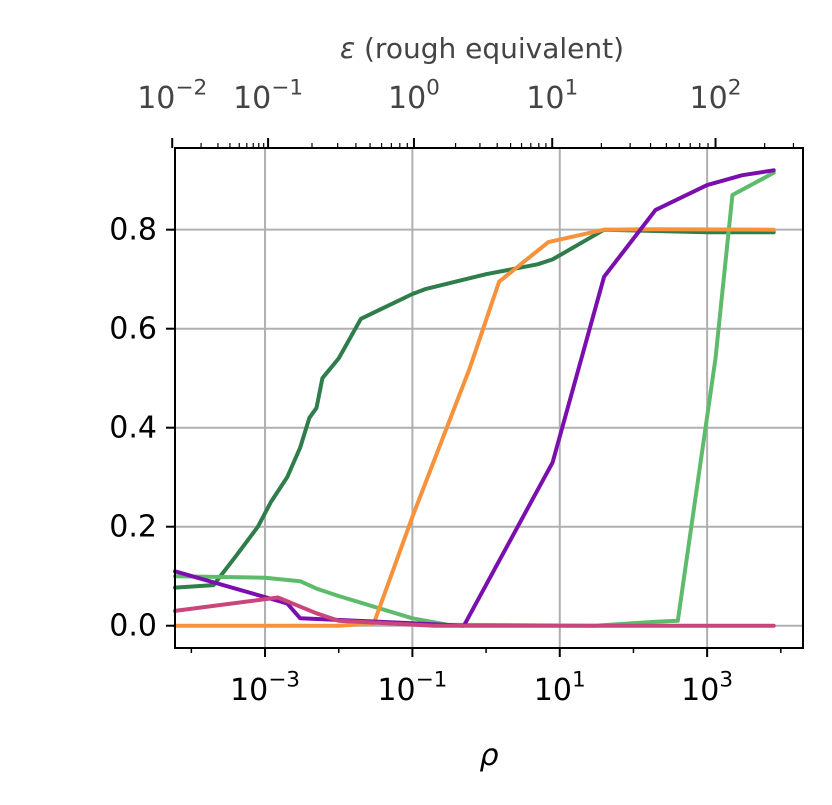 Image resolution: width=832 pixels, height=805 pixels. Describe the element at coordinates (249, 690) in the screenshot. I see `x-tick-label-0-base: 10` at that location.